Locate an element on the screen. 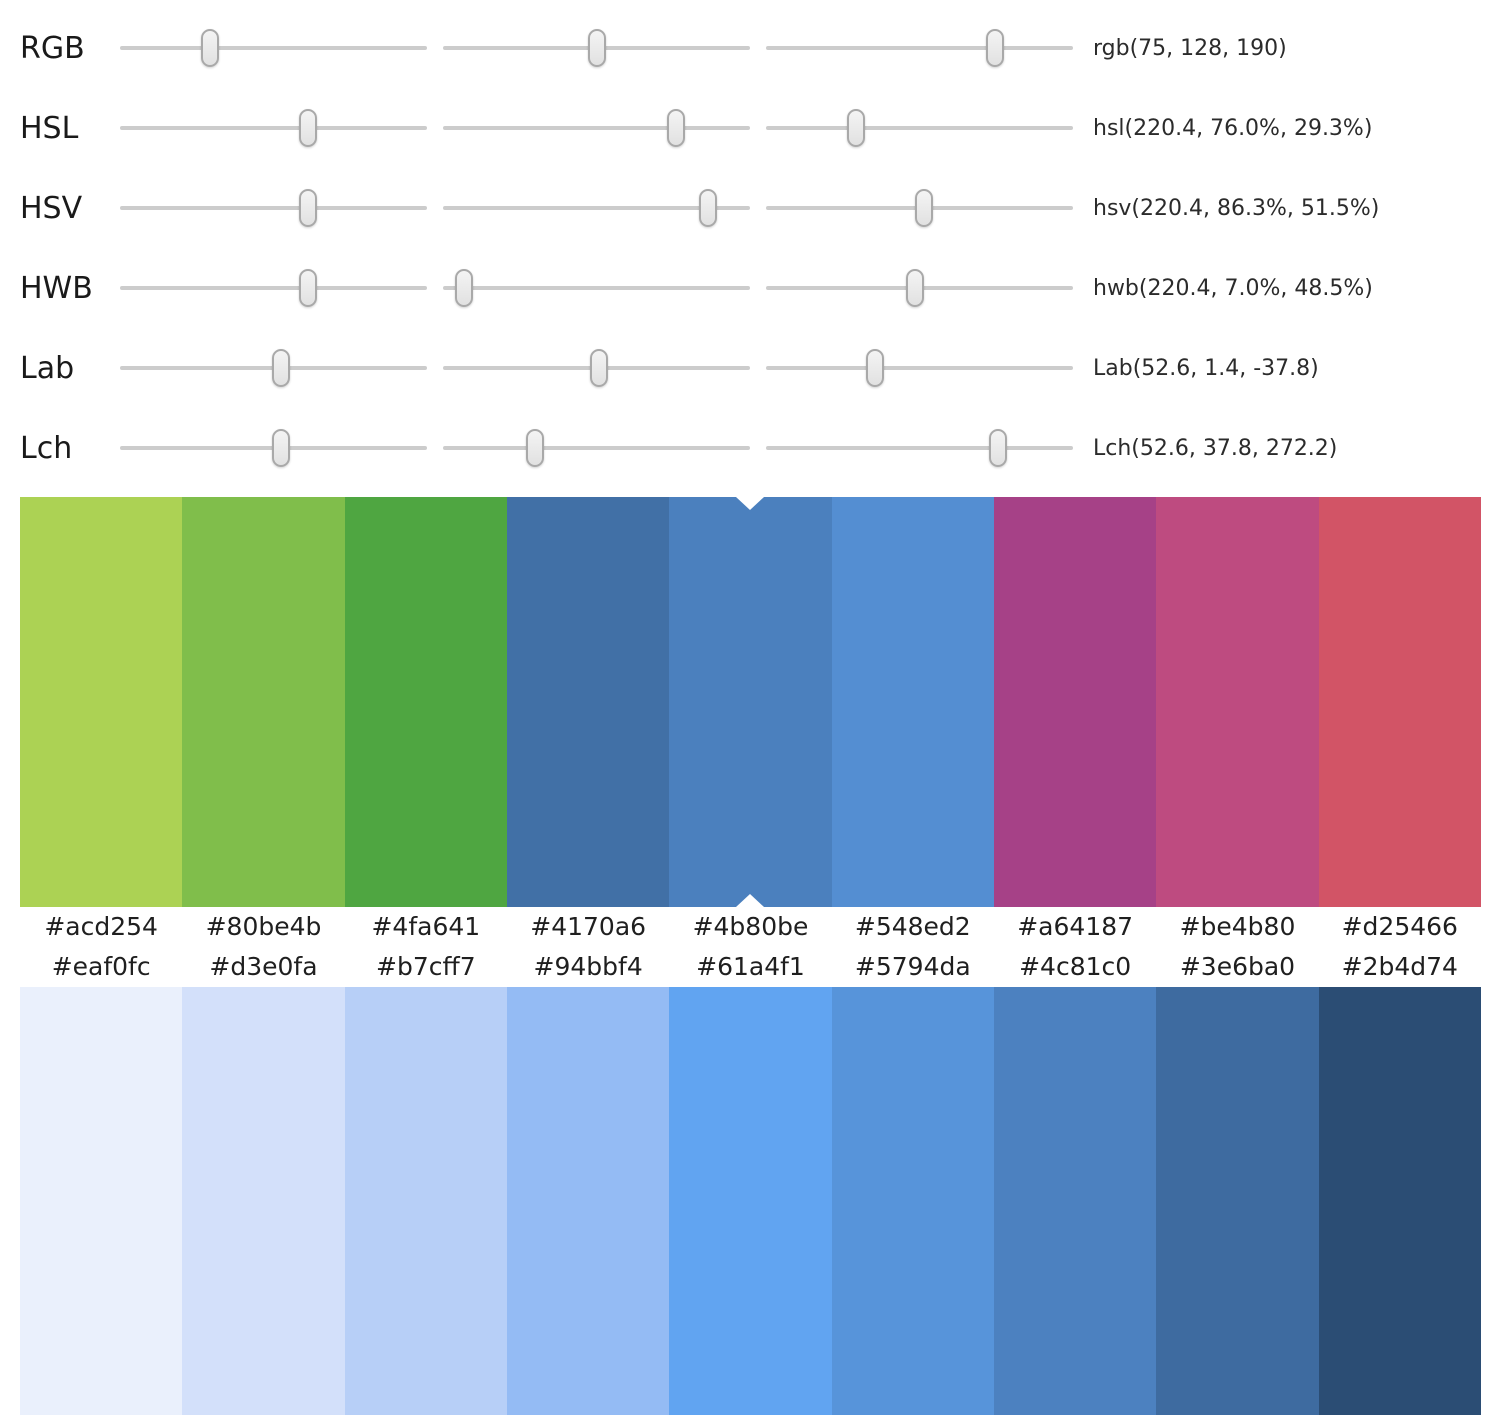  lch-c-slider-rail is located at coordinates (596, 448).